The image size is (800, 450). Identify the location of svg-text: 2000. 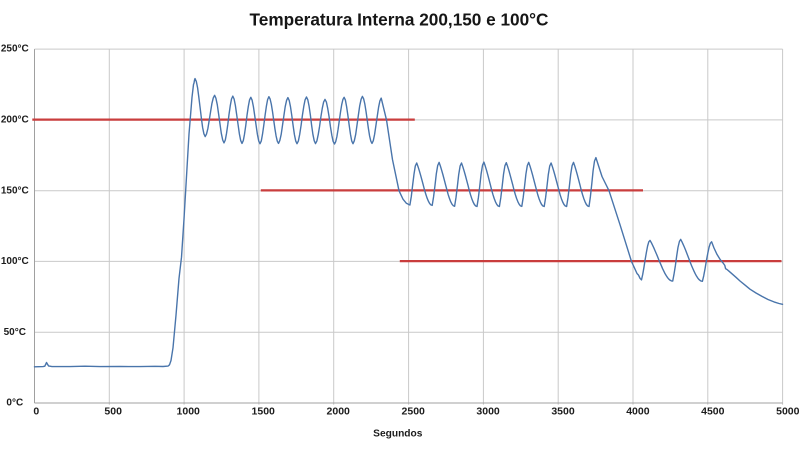
(339, 412).